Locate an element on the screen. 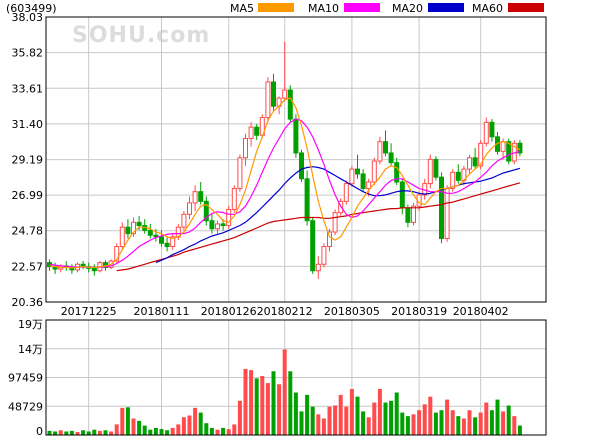 The height and width of the screenshot is (440, 600). legend: MA5 MA10 MA20 MA60 is located at coordinates (387, 8).